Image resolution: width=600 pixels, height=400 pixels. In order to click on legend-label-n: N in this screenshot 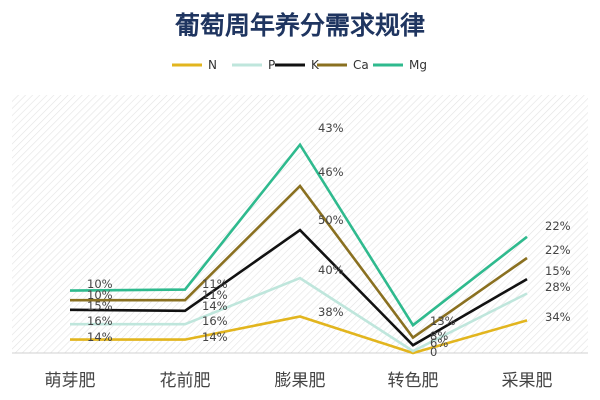, I will do `click(212, 65)`.